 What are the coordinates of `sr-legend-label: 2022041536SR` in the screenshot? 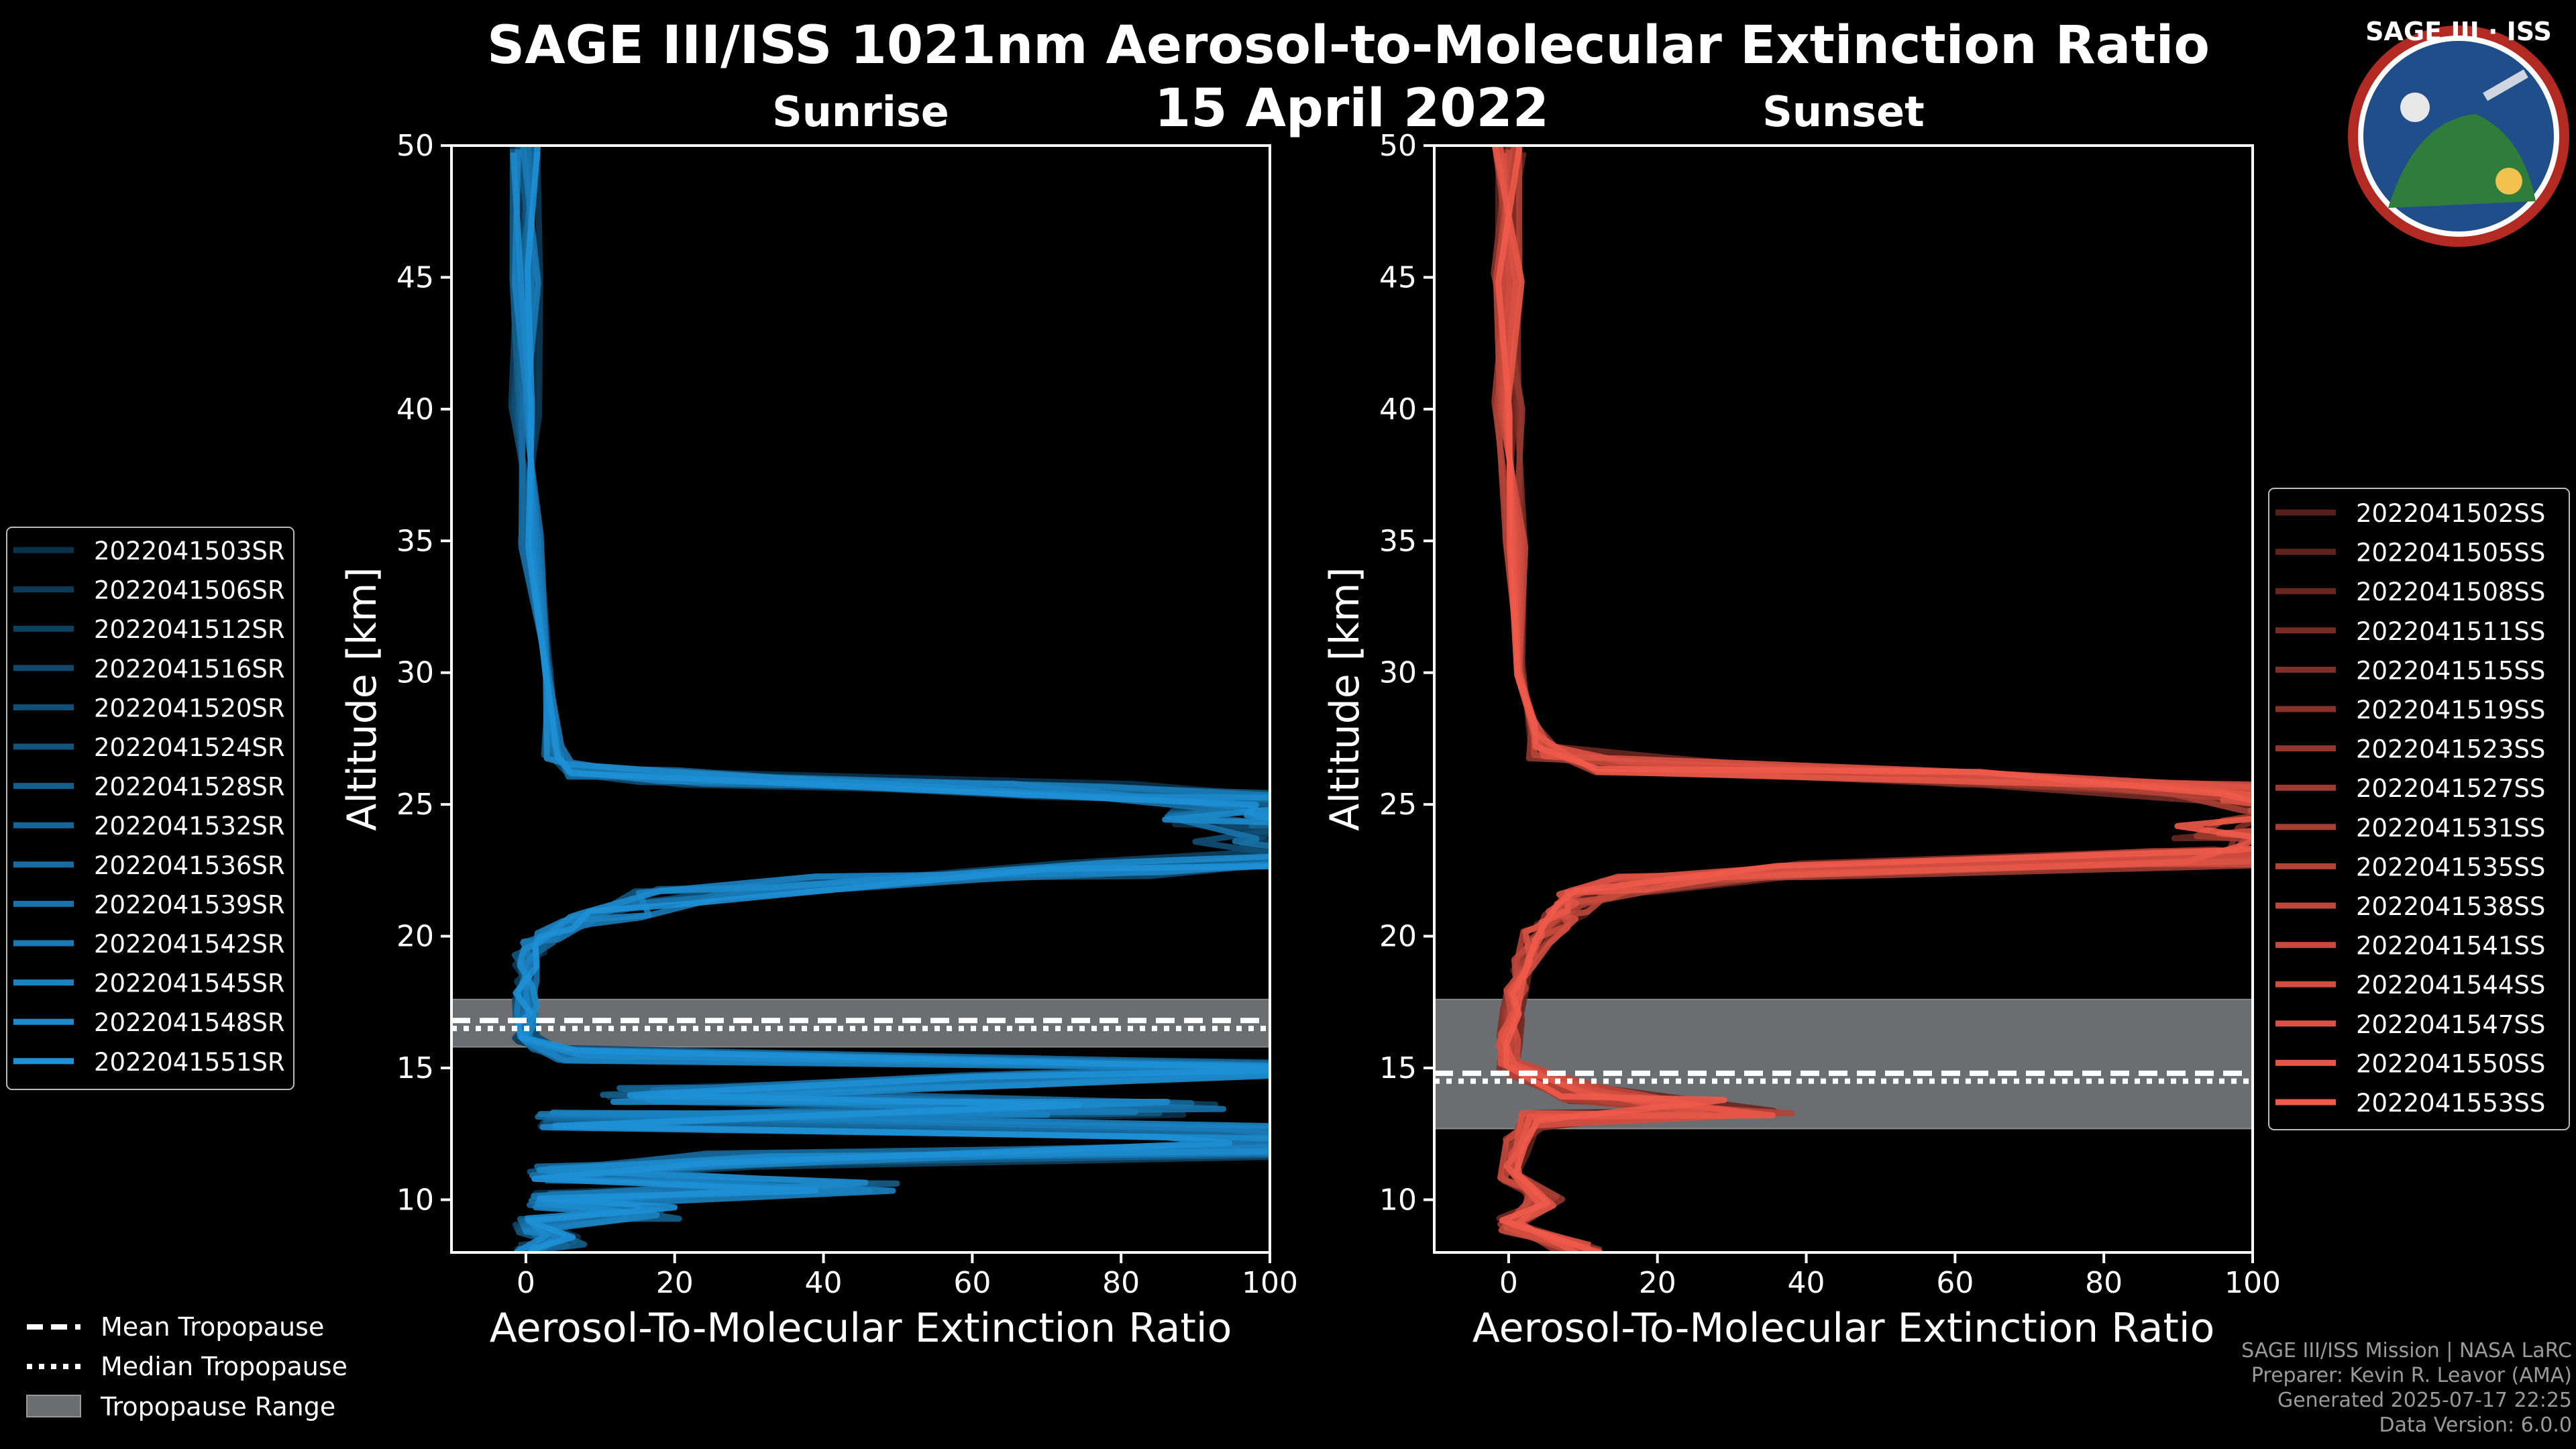 It's located at (189, 865).